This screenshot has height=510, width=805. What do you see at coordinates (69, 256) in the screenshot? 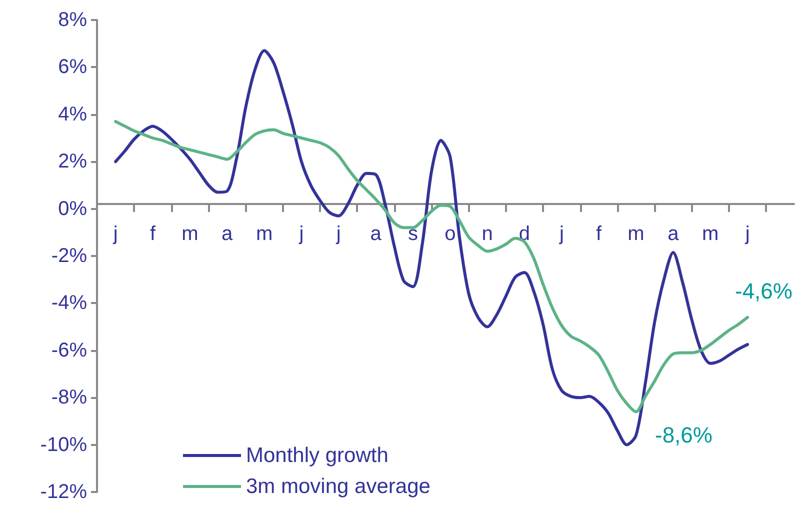
I see `y-tick-label: -2%` at bounding box center [69, 256].